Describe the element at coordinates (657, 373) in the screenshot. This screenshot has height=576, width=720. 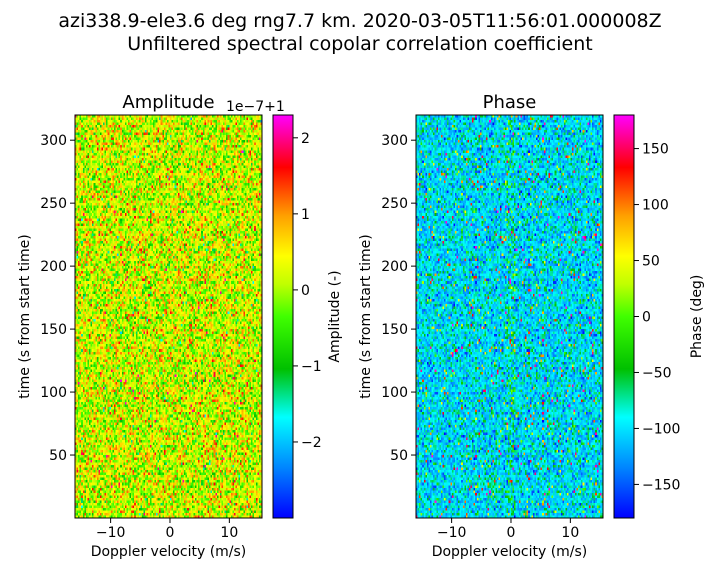
I see `colorbar-tick-label: −50` at that location.